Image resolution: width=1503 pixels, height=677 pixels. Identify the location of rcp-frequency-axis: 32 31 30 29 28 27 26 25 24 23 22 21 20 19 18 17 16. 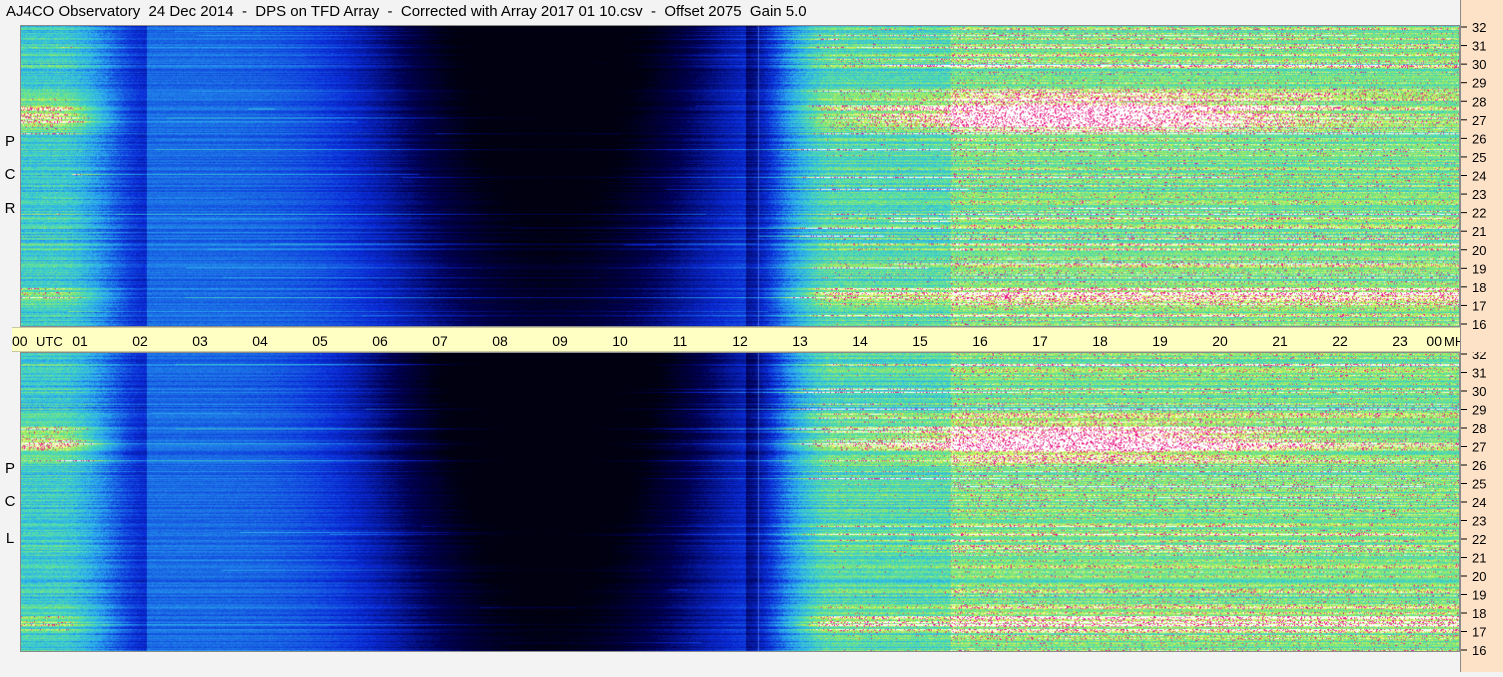
(1481, 176).